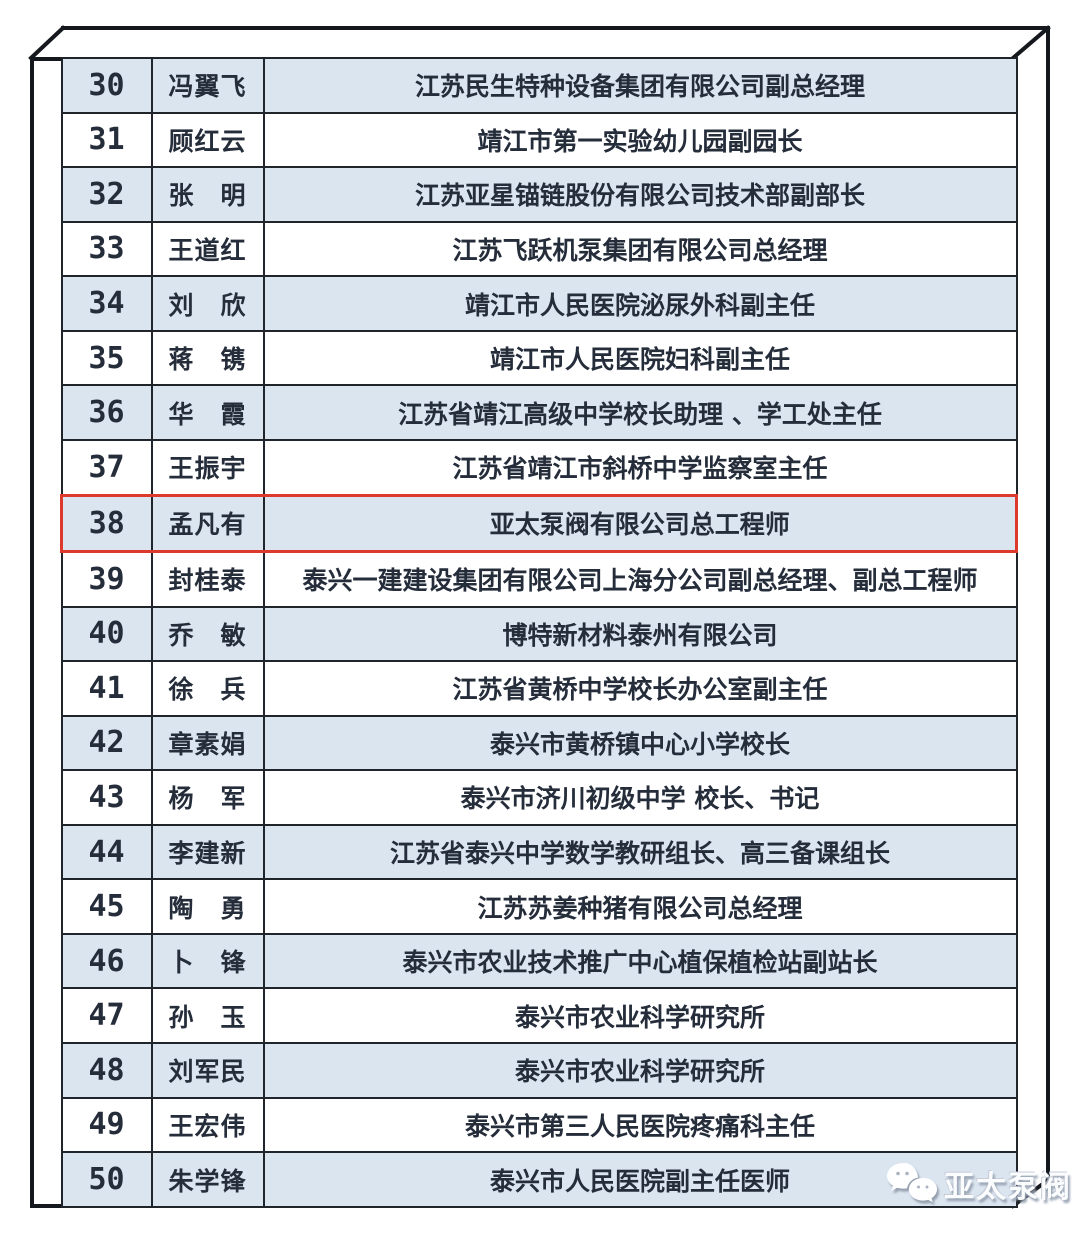  I want to click on title-cell: 泰兴市农业技术推广中心植保植检站副站长, so click(640, 961).